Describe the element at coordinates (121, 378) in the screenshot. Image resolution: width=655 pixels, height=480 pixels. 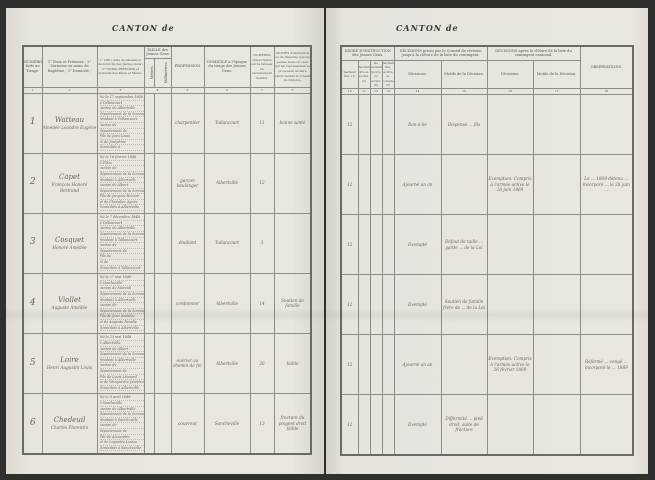
I see `birth-line: Fils de Louis Léonard` at that location.